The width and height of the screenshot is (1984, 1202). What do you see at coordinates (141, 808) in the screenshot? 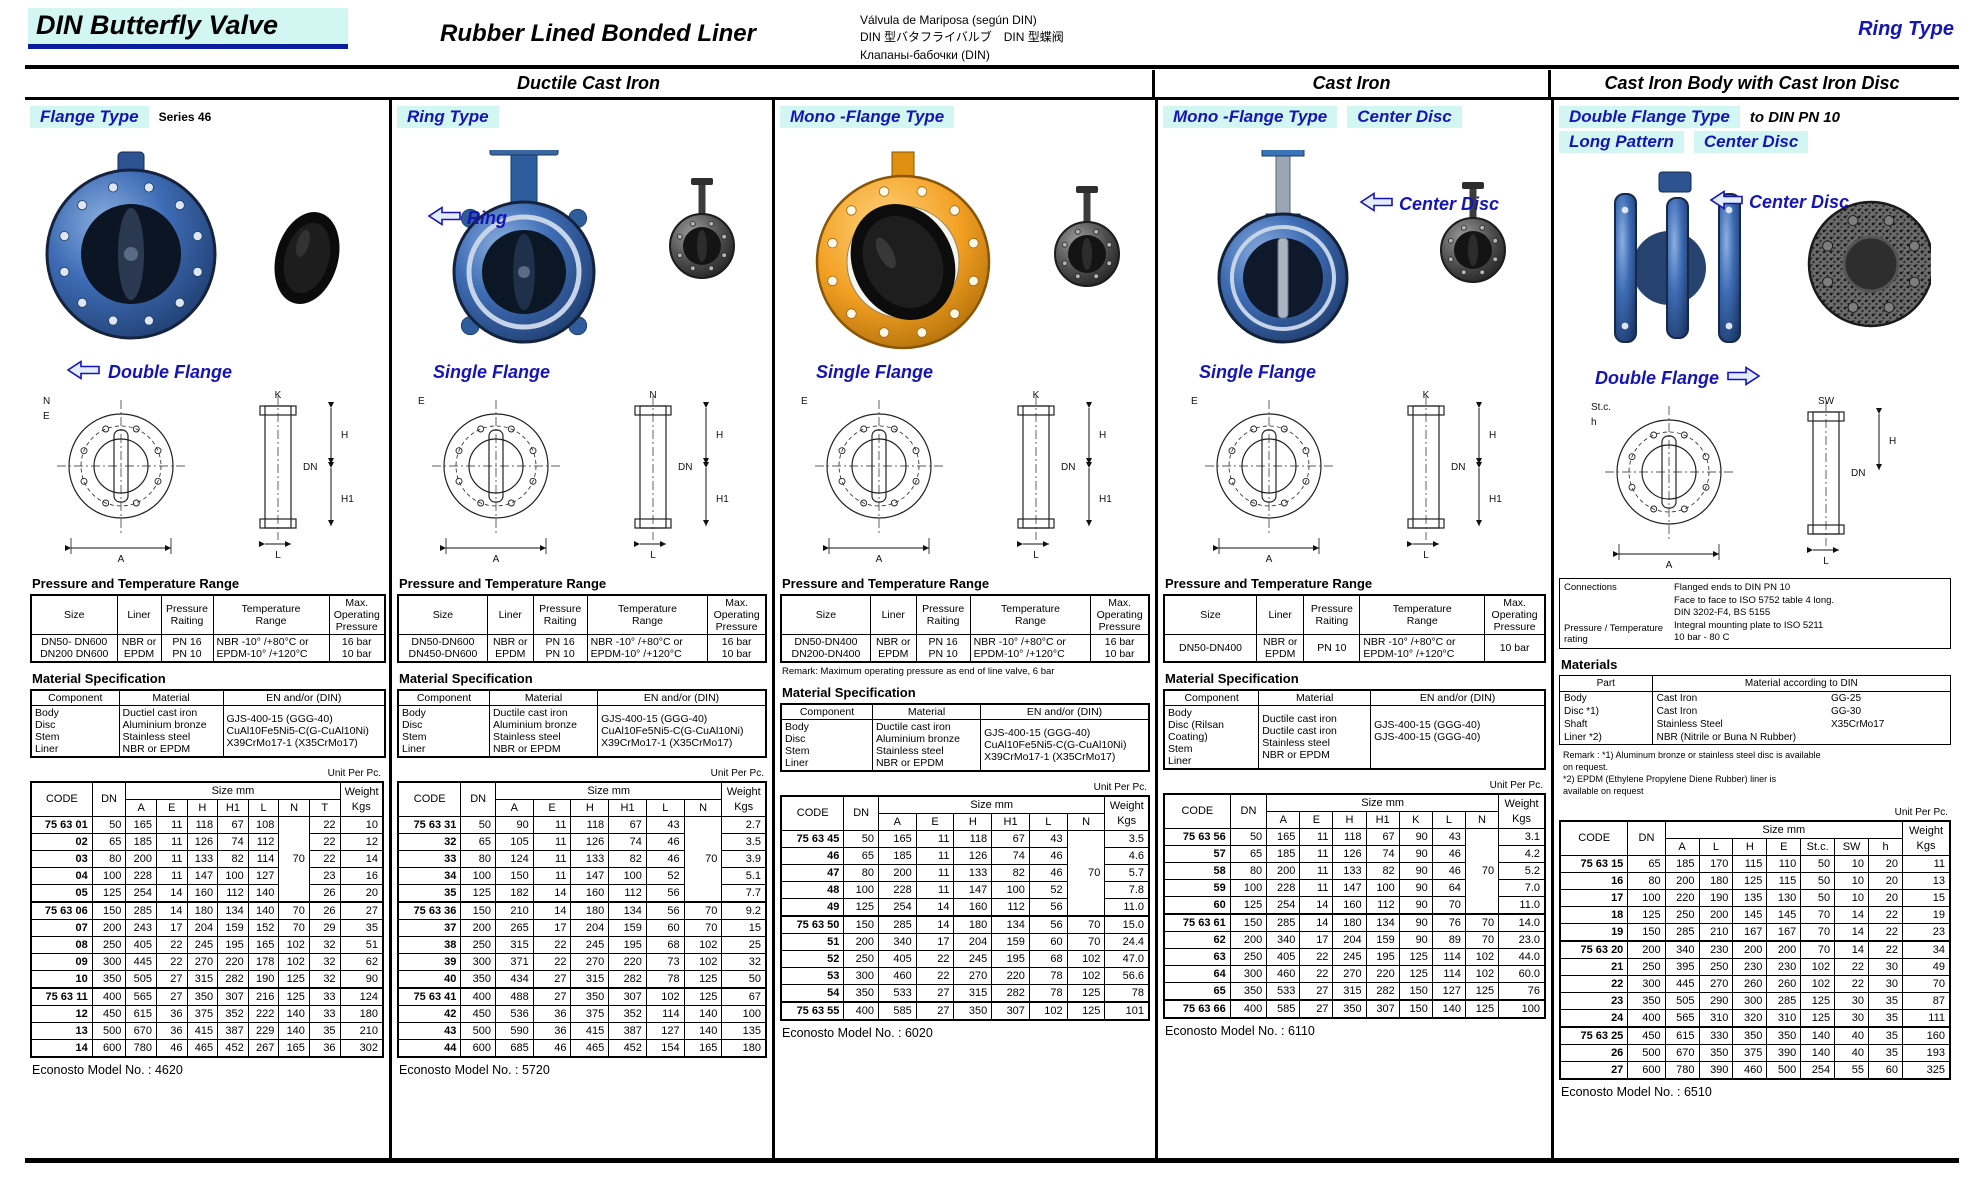
I see `dim-header: A` at bounding box center [141, 808].